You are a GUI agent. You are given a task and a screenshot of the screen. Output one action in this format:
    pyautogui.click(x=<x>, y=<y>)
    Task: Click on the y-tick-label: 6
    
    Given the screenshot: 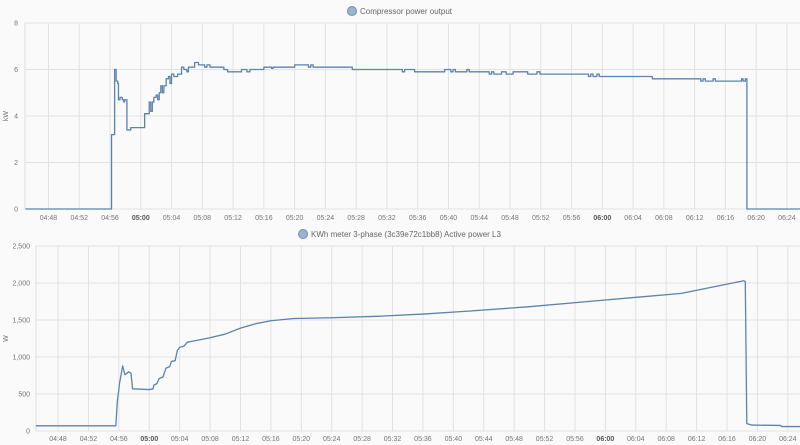 What is the action you would take?
    pyautogui.click(x=16, y=70)
    